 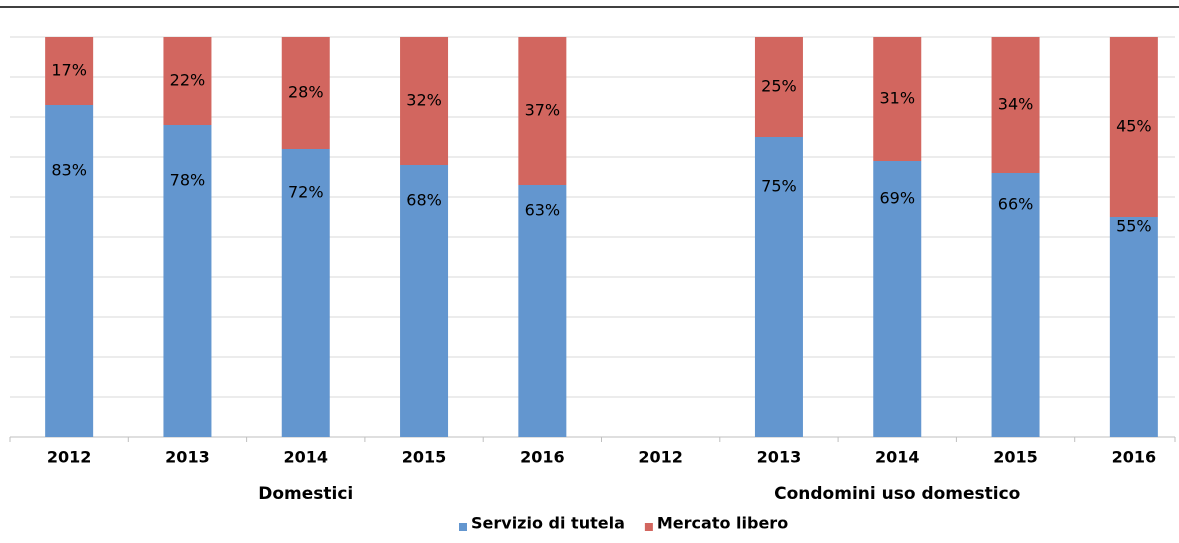 I want to click on value-label: 28%, so click(x=306, y=92).